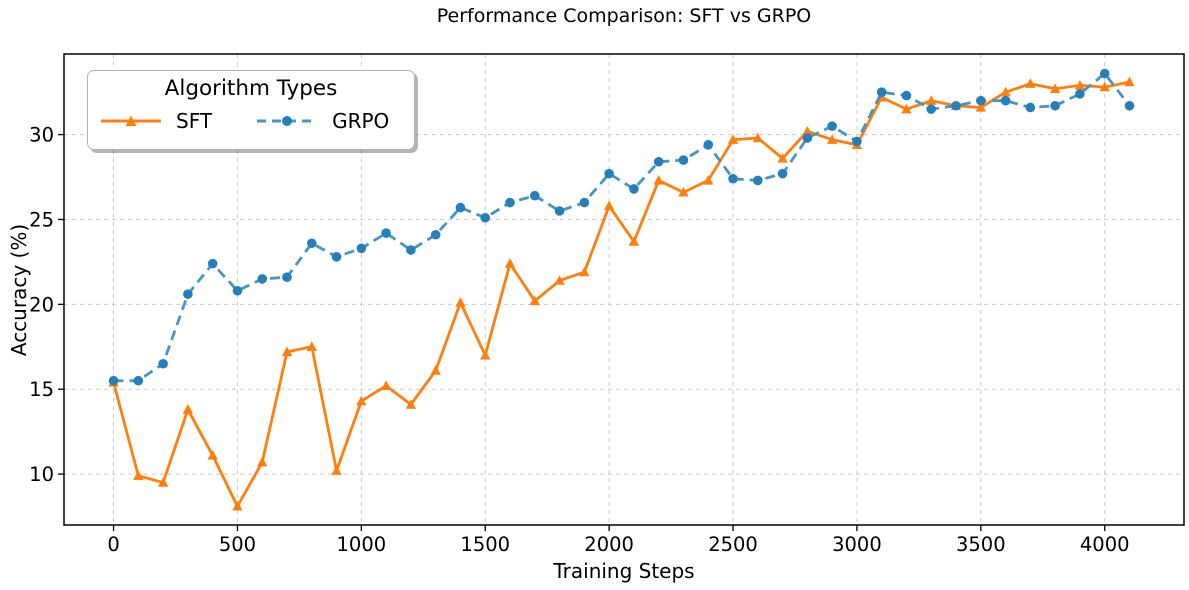 This screenshot has height=590, width=1189. What do you see at coordinates (41, 219) in the screenshot?
I see `y-tick-label: 25` at bounding box center [41, 219].